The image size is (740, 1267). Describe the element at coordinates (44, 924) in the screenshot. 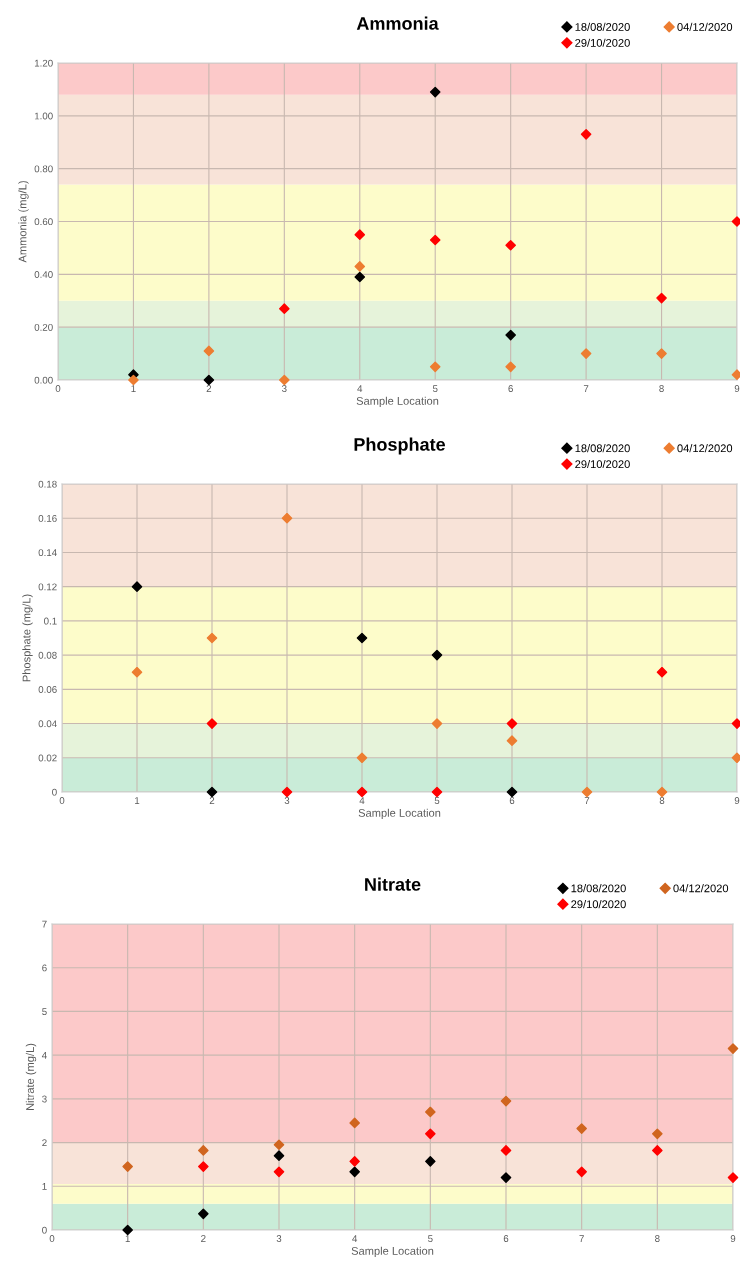

I see `y-tick-label: 7` at that location.